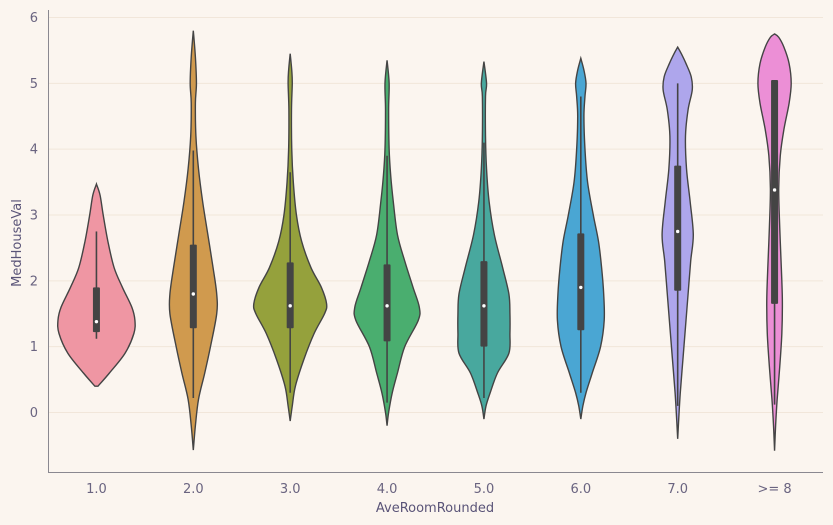  Describe the element at coordinates (484, 489) in the screenshot. I see `x-tick-label: 5.0` at that location.